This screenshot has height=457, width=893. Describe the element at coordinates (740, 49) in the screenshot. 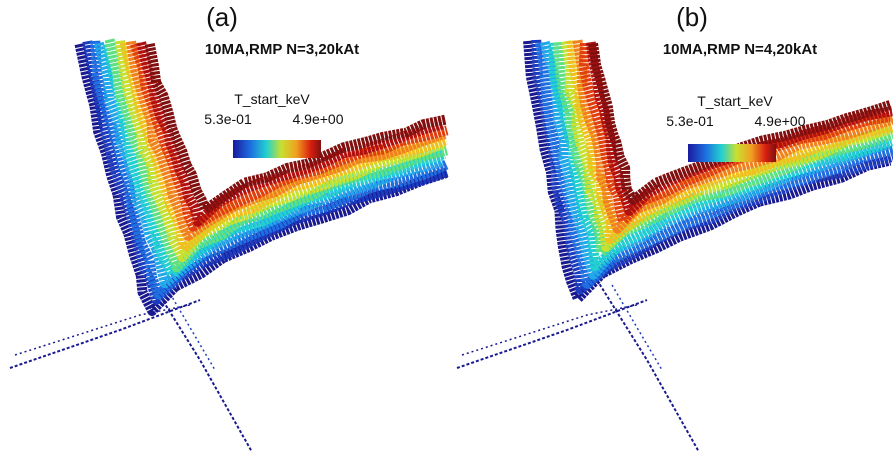

I see `panel-title: 10MA,RMP N=4,20kAt` at that location.